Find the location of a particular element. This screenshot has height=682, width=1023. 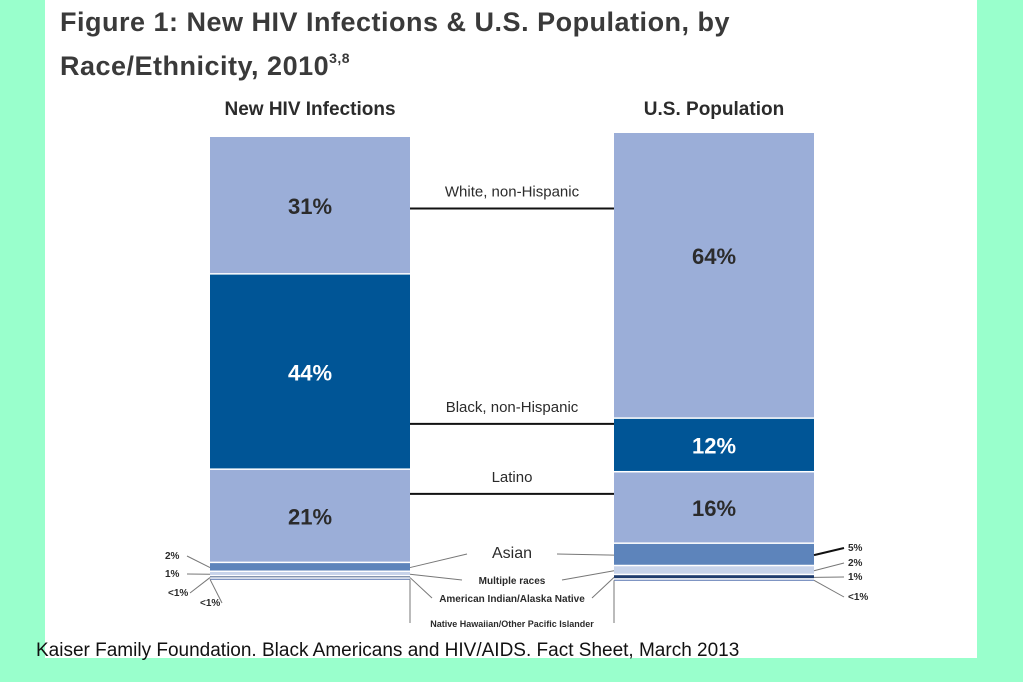

bar-segment-american-indian-alaska-native-u-s-population is located at coordinates (714, 577).